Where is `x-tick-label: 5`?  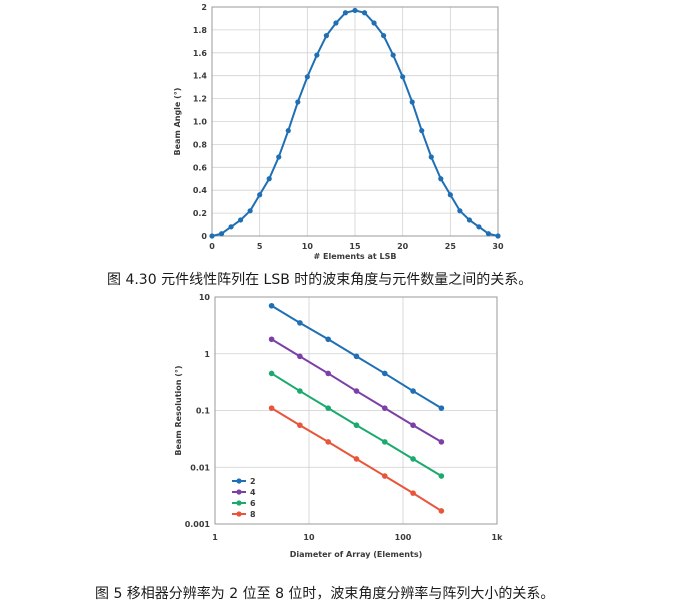 x-tick-label: 5 is located at coordinates (260, 246).